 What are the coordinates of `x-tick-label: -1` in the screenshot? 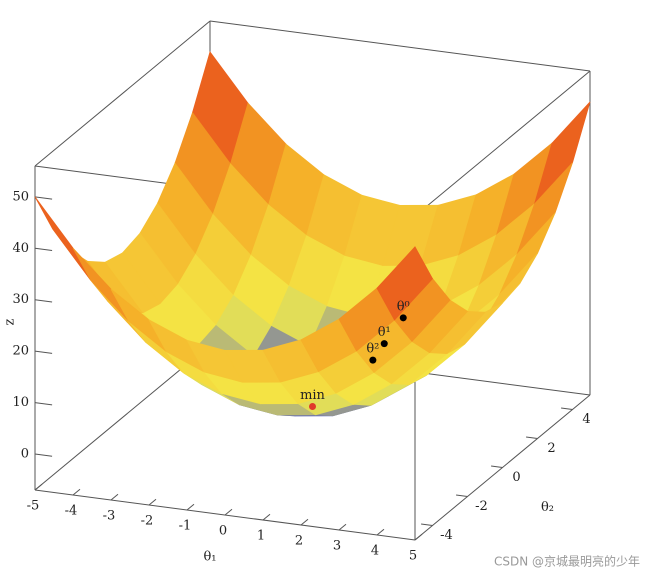 It's located at (185, 526).